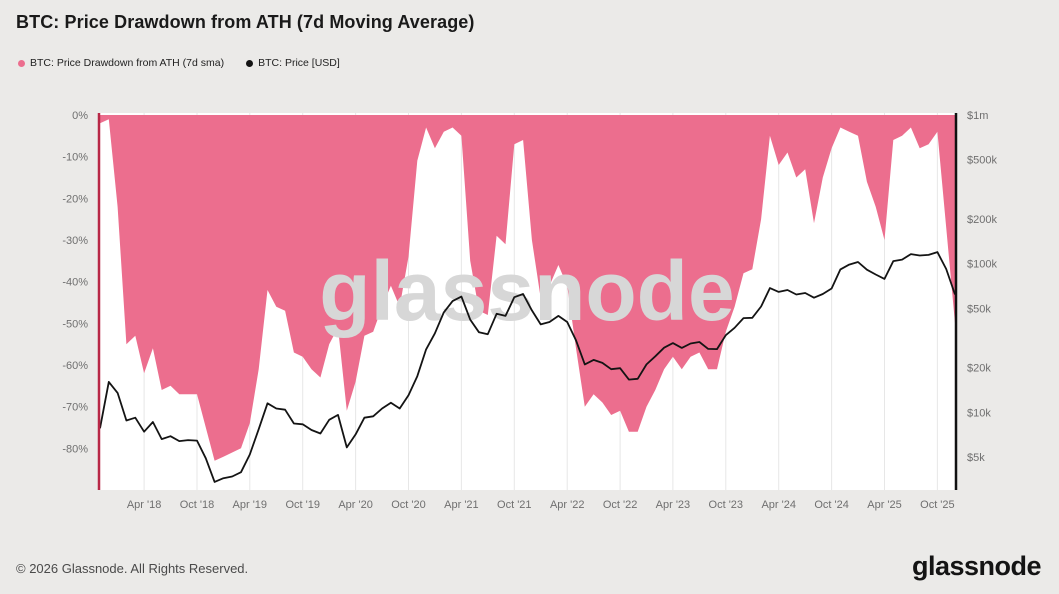 The image size is (1059, 594). I want to click on right-axis-tick-label: $50k, so click(979, 309).